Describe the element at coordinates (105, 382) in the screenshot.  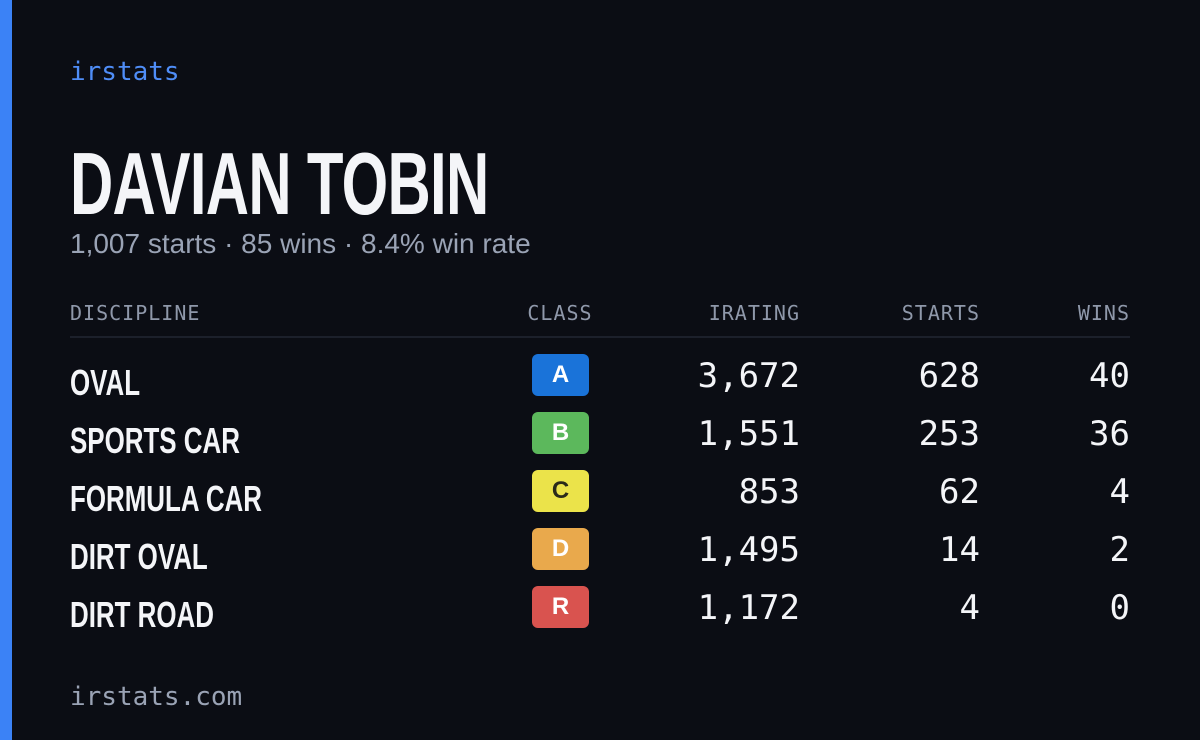
I see `discipline: OVAL` at that location.